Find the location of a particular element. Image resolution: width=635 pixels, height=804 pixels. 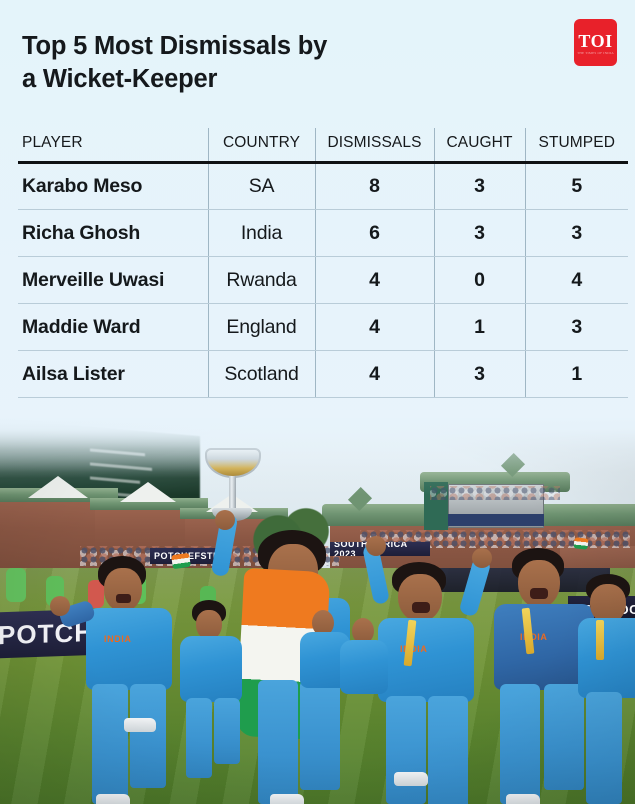

player-center-trouser-r is located at coordinates (320, 735).